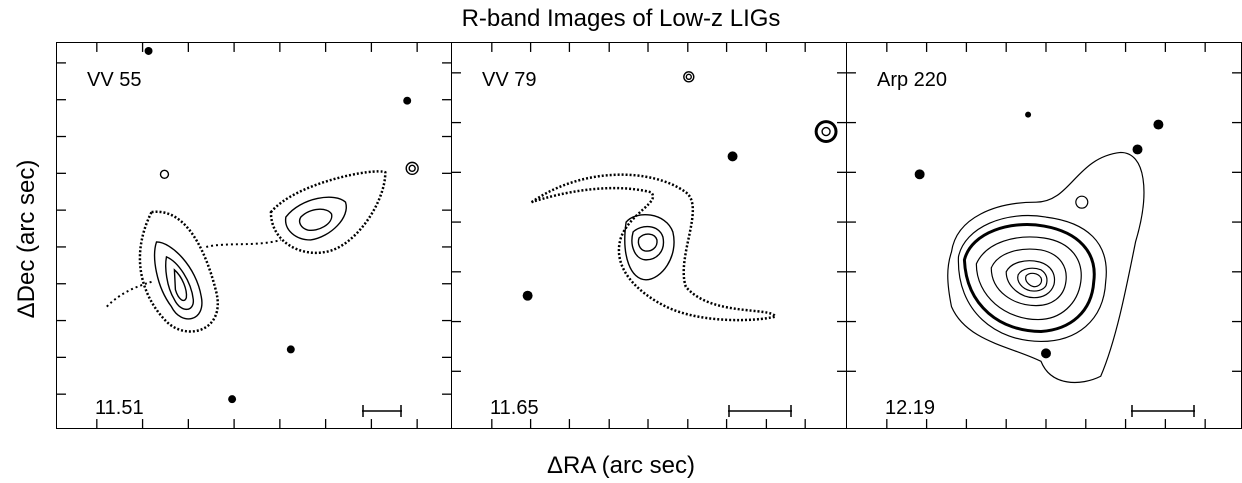 This screenshot has height=483, width=1242. Describe the element at coordinates (119, 408) in the screenshot. I see `panel-value: 11.51` at that location.